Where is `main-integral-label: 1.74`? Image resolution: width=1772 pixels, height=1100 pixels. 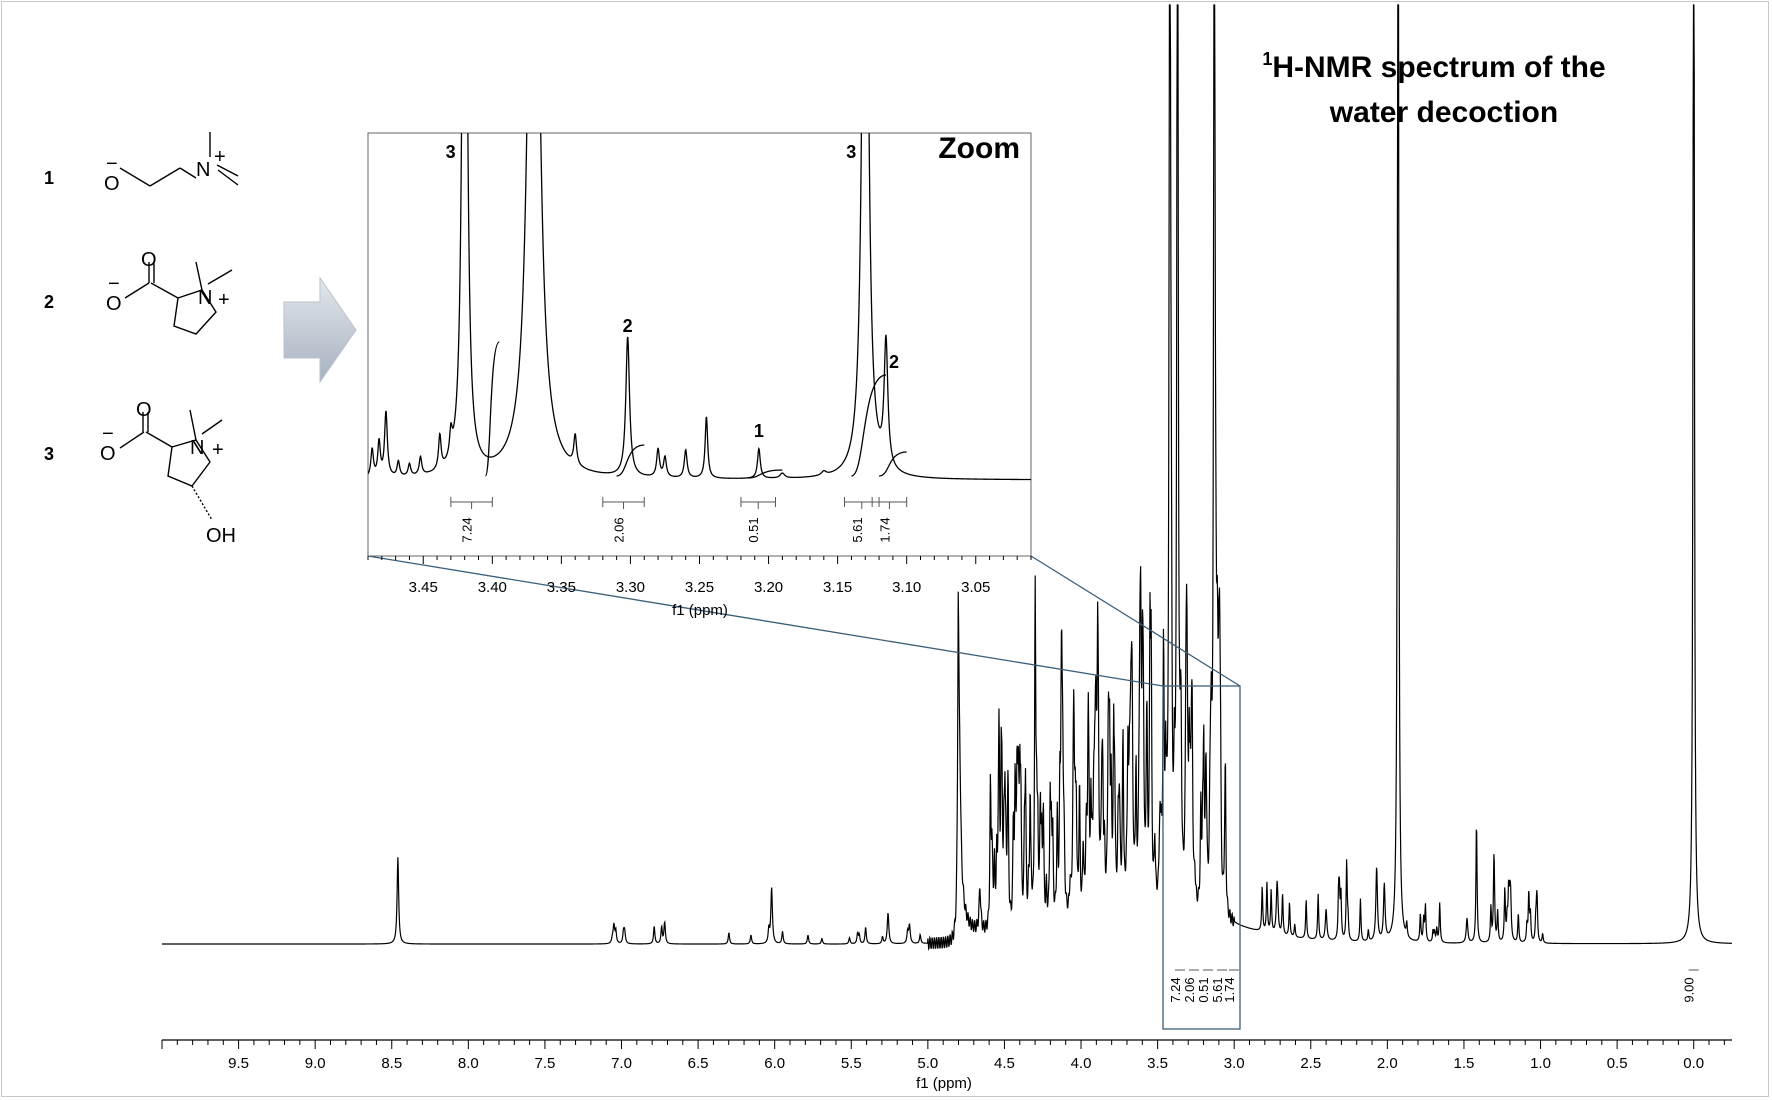
main-integral-label: 1.74 is located at coordinates (1229, 989).